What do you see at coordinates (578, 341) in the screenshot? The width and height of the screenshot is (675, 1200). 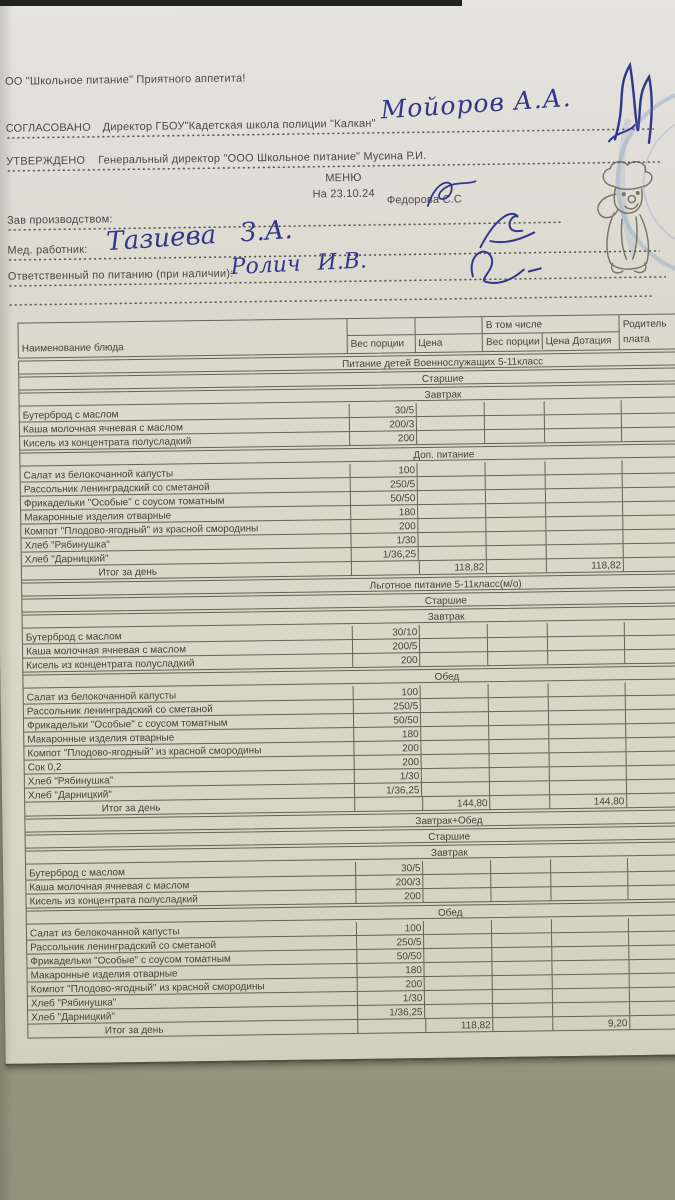 I see `header-incl-price-subsidy: Цена Дотация` at bounding box center [578, 341].